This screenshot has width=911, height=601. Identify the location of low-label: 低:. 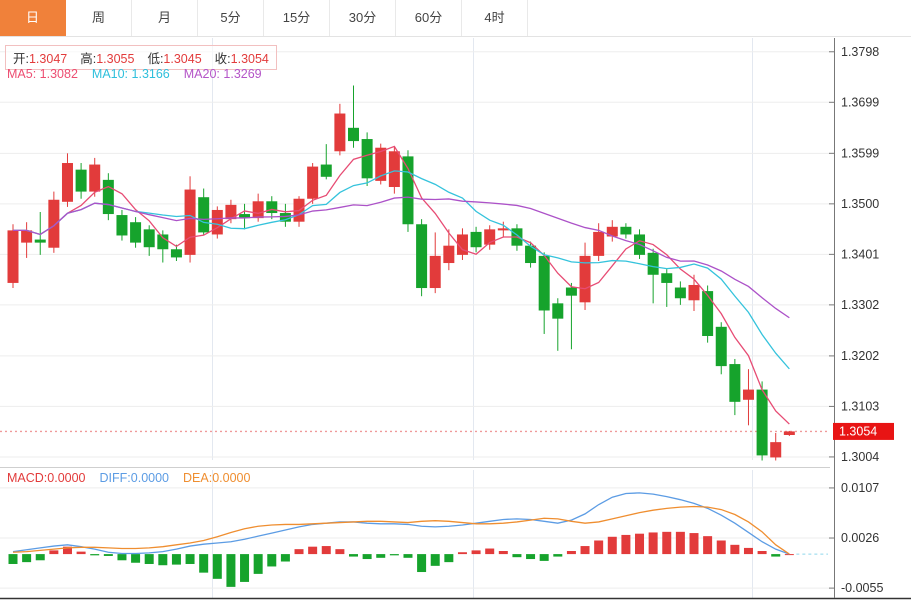
(155, 59).